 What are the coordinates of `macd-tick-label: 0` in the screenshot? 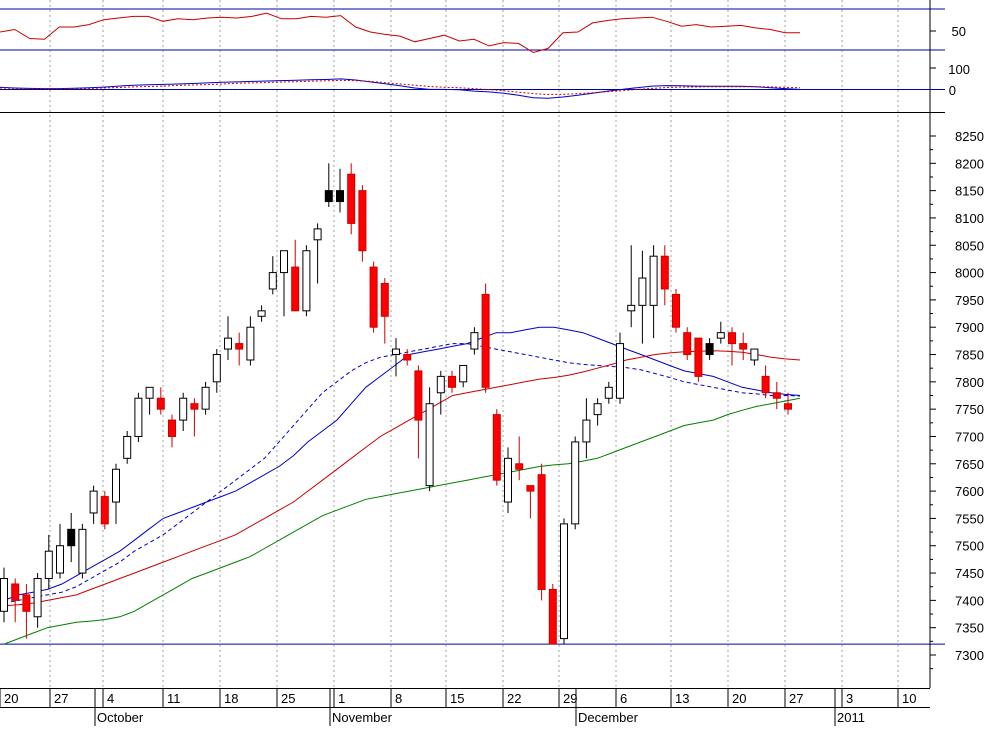 It's located at (952, 90).